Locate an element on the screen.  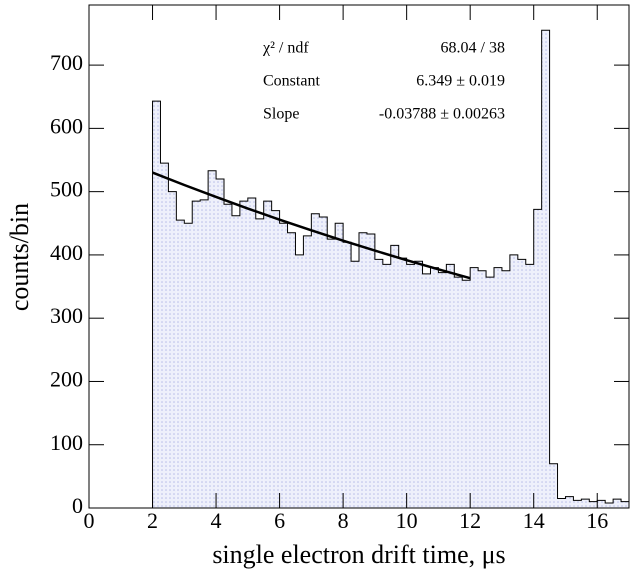
y-tick-label: 100 is located at coordinates (66, 442).